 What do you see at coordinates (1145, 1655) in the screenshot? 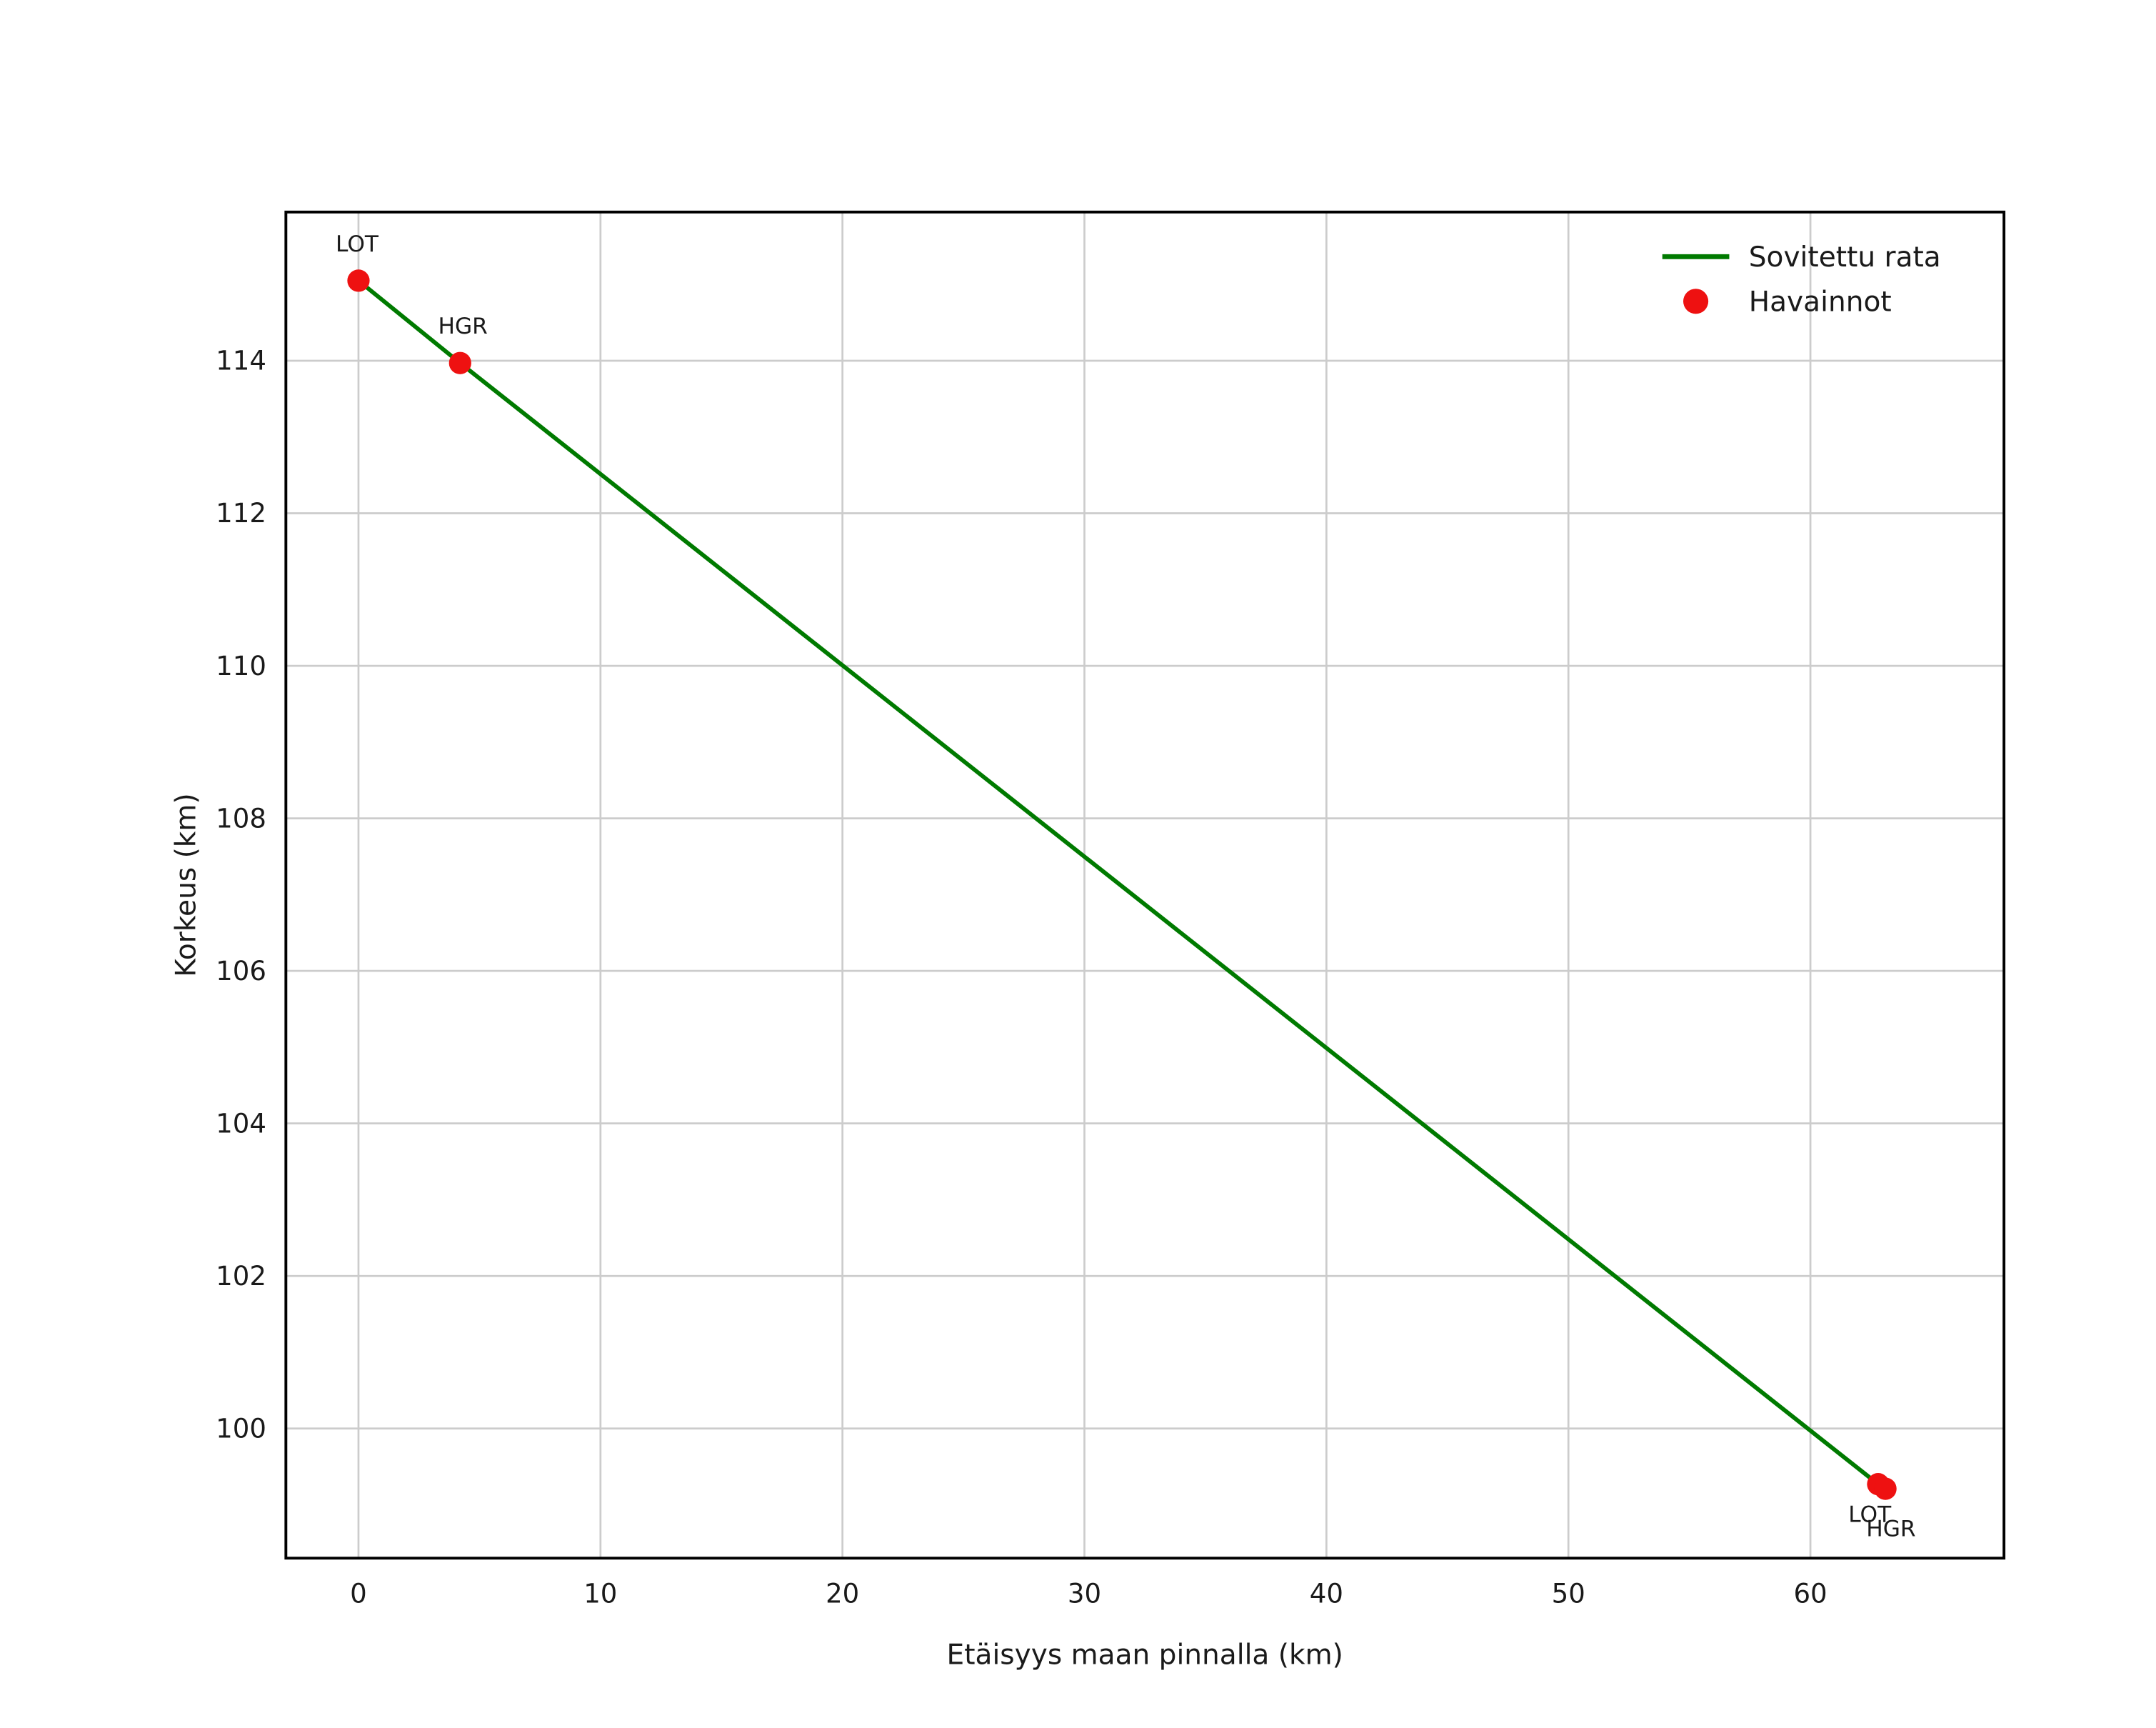
I see `x-axis-label: Etäisyys maan pinnalla (km)` at bounding box center [1145, 1655].